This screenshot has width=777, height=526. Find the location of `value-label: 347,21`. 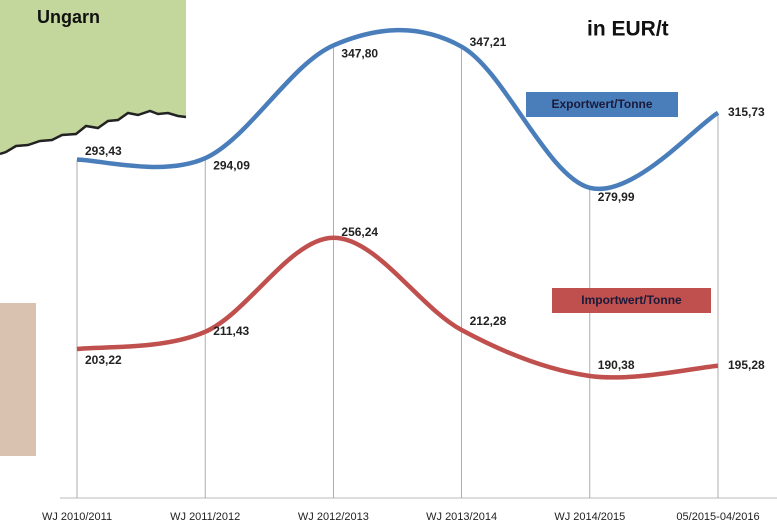

value-label: 347,21 is located at coordinates (488, 42).